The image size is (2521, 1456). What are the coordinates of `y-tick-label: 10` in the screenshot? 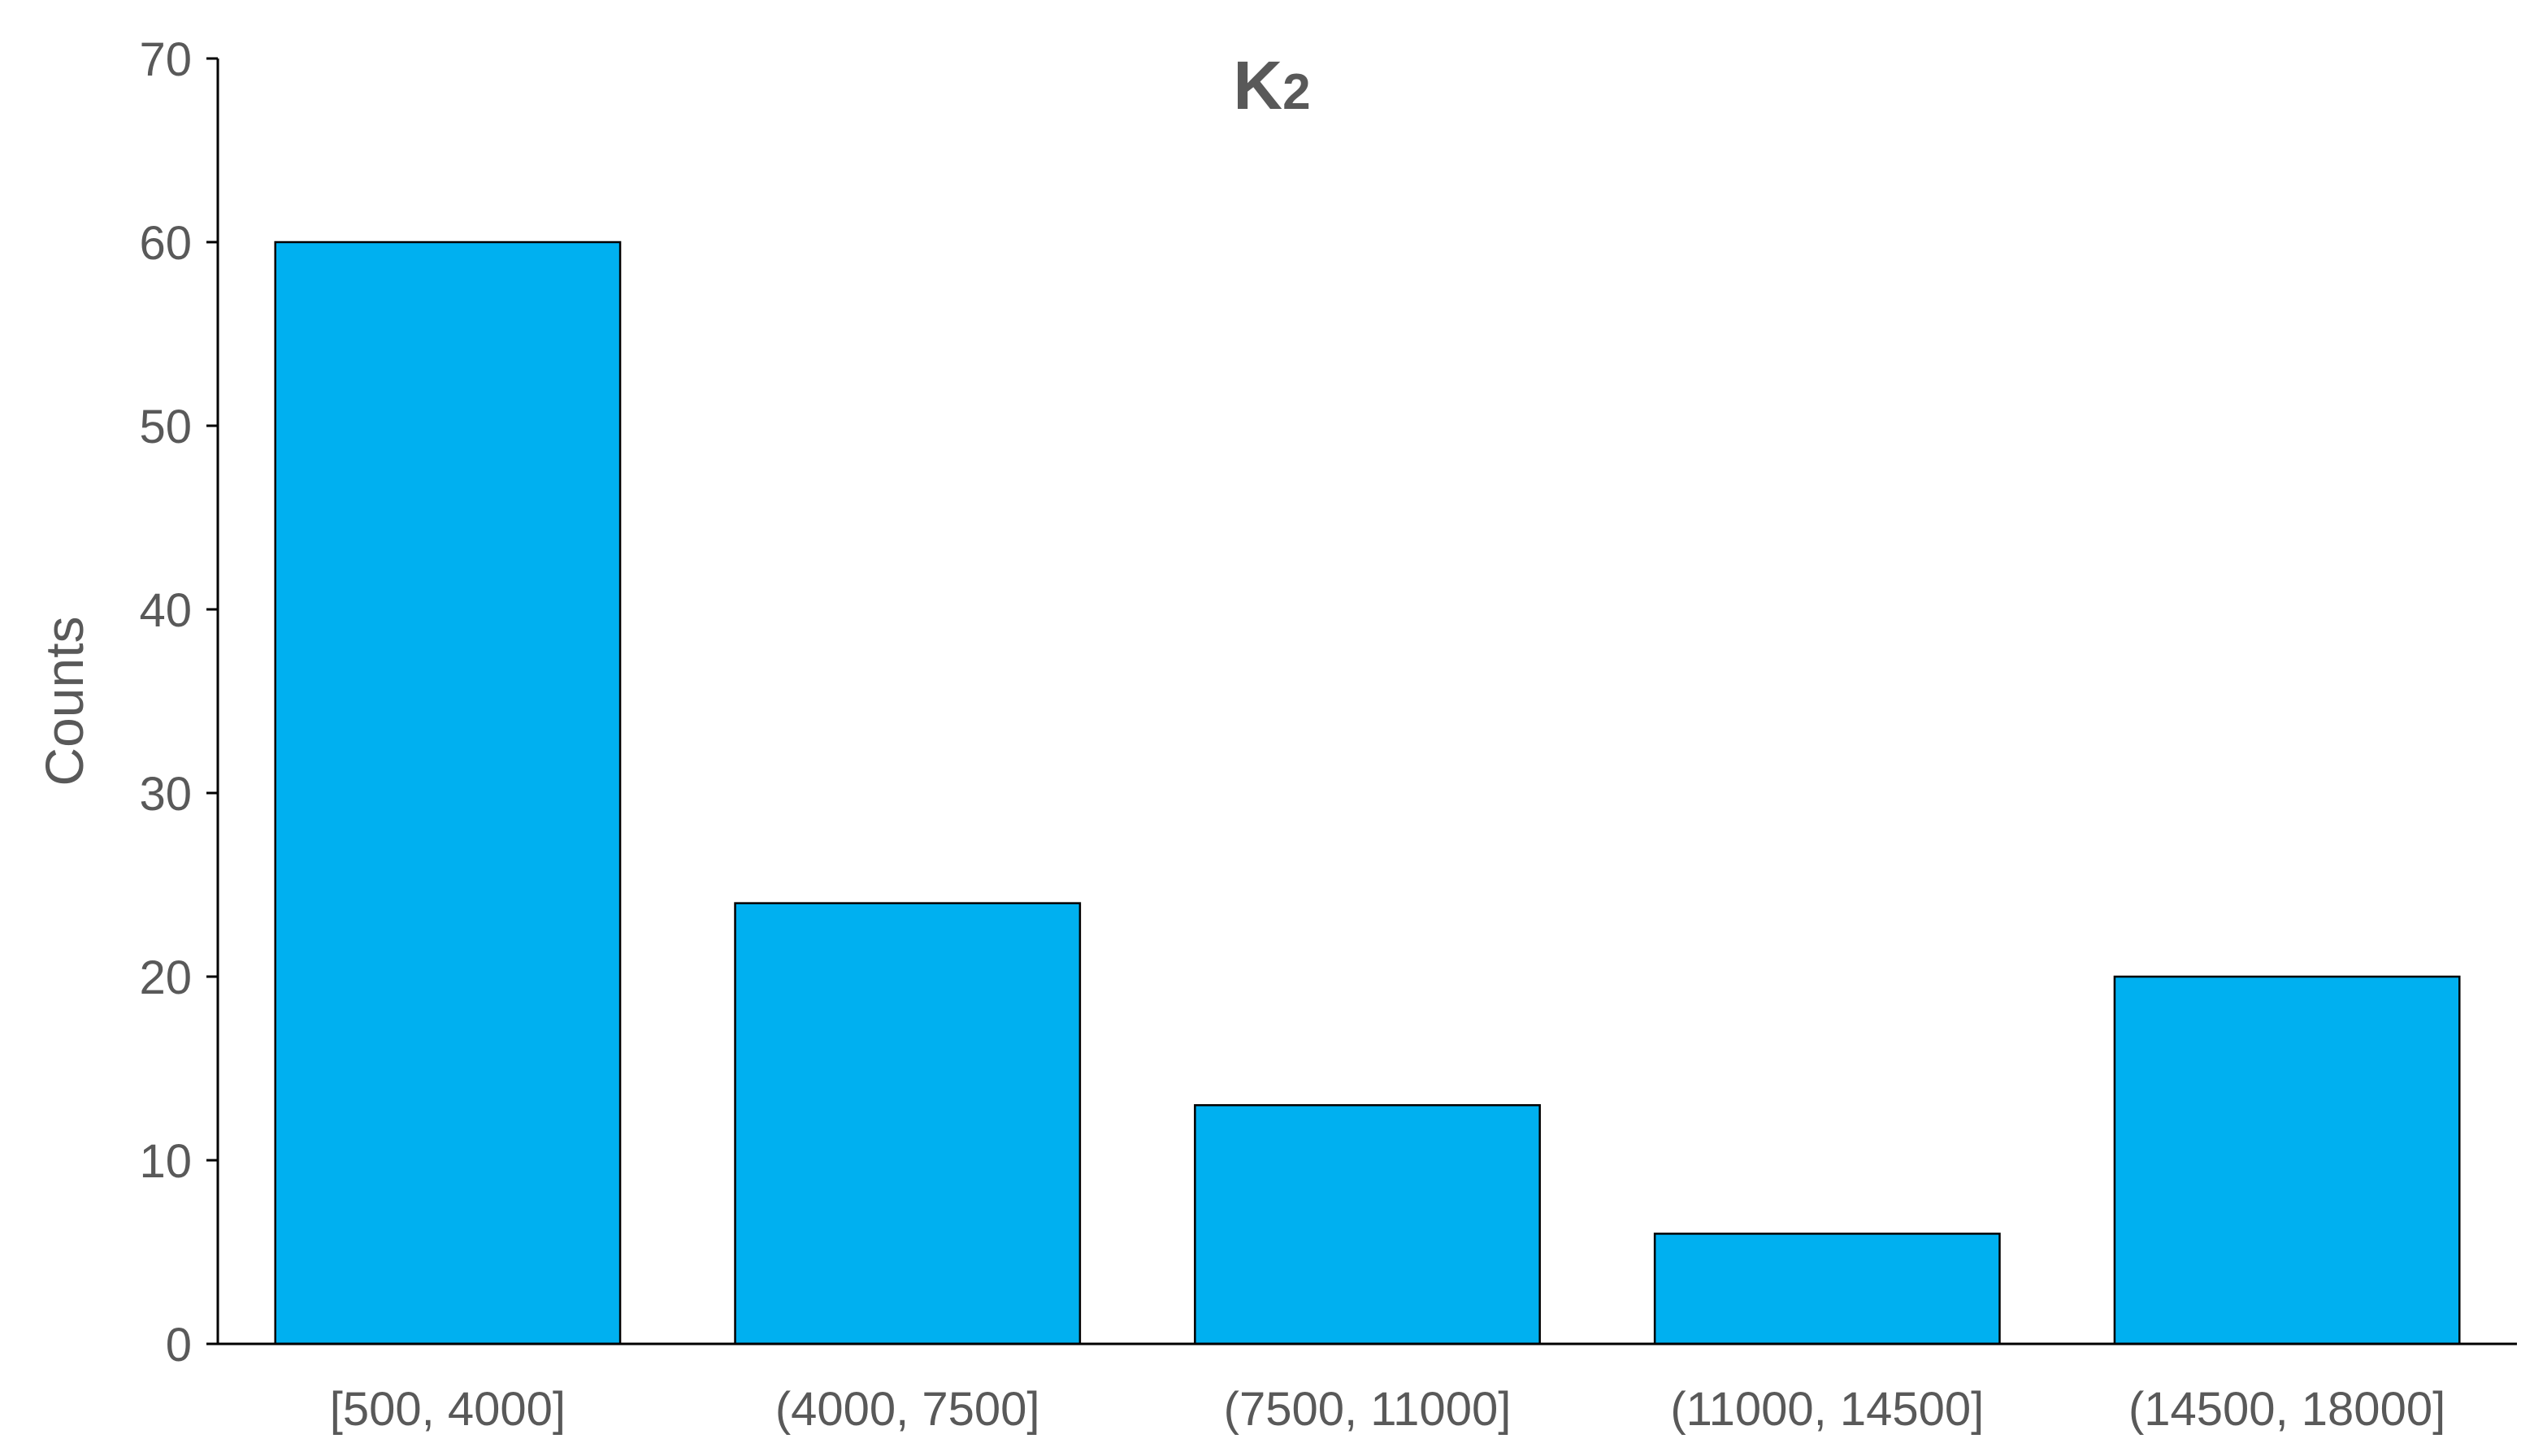 It's located at (165, 1161).